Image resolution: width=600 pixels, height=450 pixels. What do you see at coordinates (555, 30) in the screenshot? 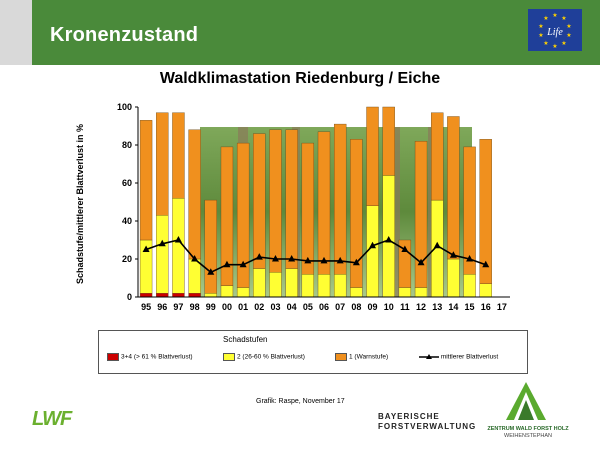
I see `eu-life-logo: ★ ★ ★ ★ ★ ★ ★ ★ ★ ★ Life` at bounding box center [555, 30].